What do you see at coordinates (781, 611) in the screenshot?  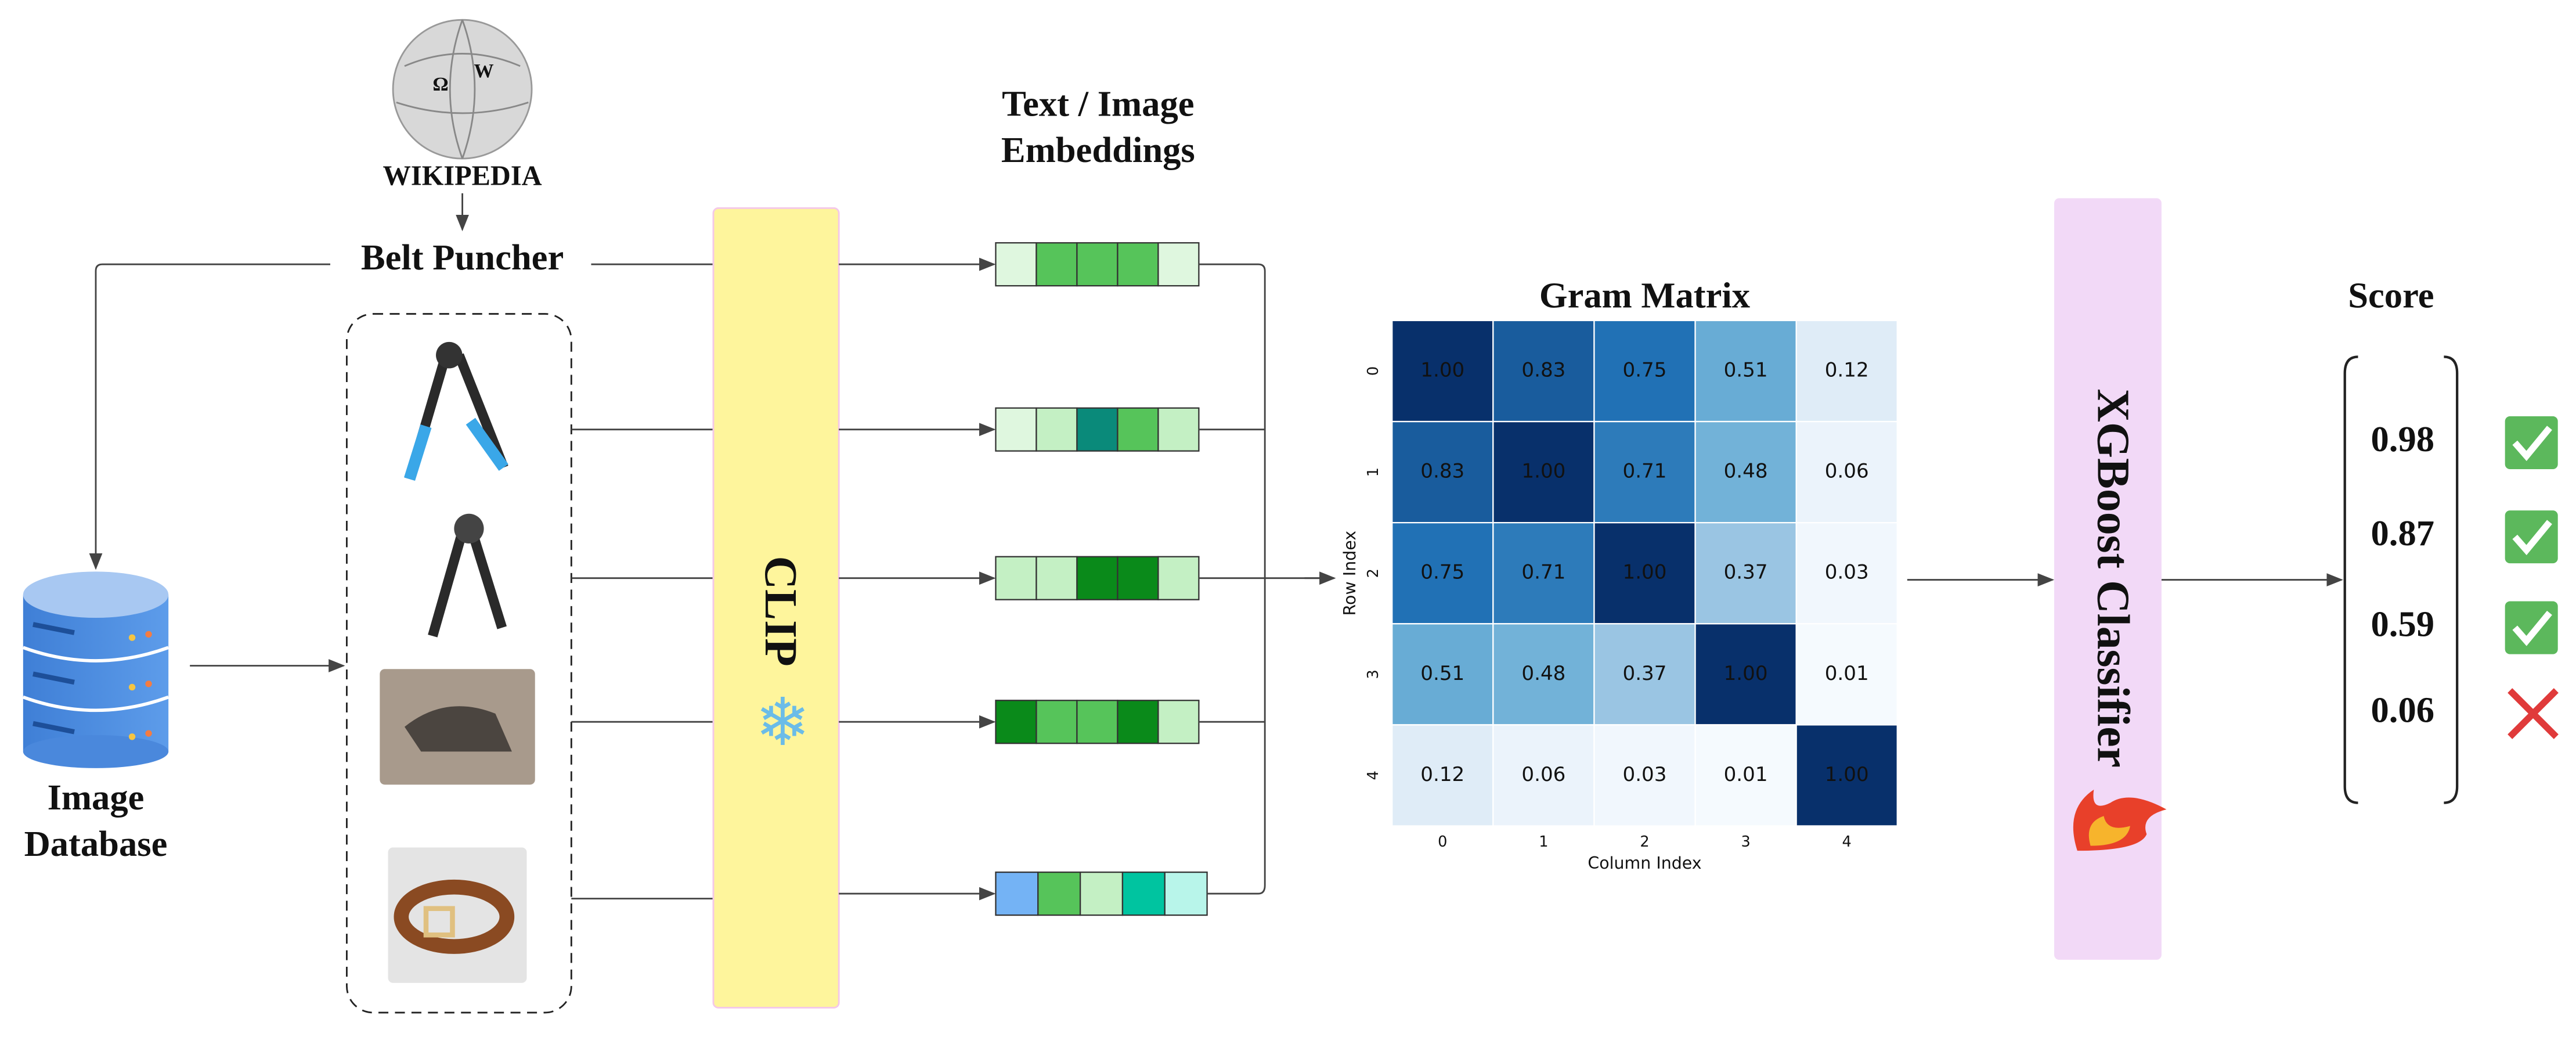 I see `encoder-label: CLIP` at bounding box center [781, 611].